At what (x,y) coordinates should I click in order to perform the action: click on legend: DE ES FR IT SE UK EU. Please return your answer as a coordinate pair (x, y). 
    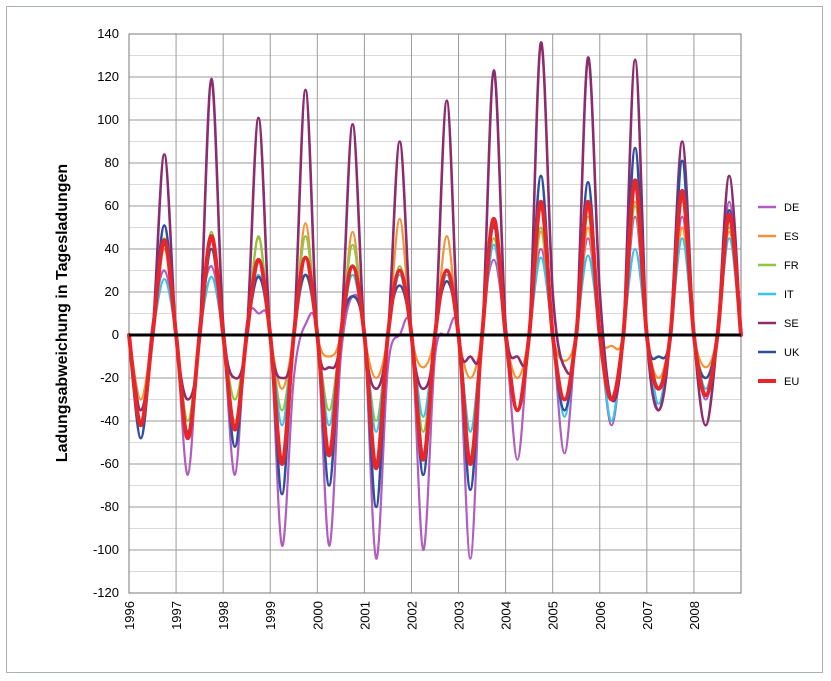
    Looking at the image, I should click on (779, 295).